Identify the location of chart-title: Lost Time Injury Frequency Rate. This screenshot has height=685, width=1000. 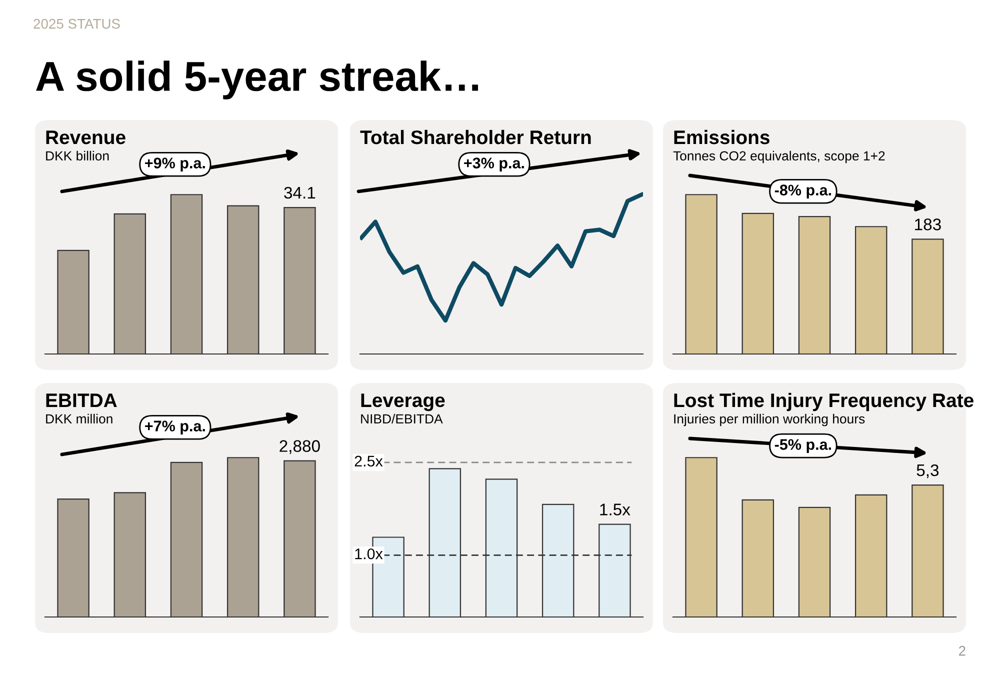
(824, 402).